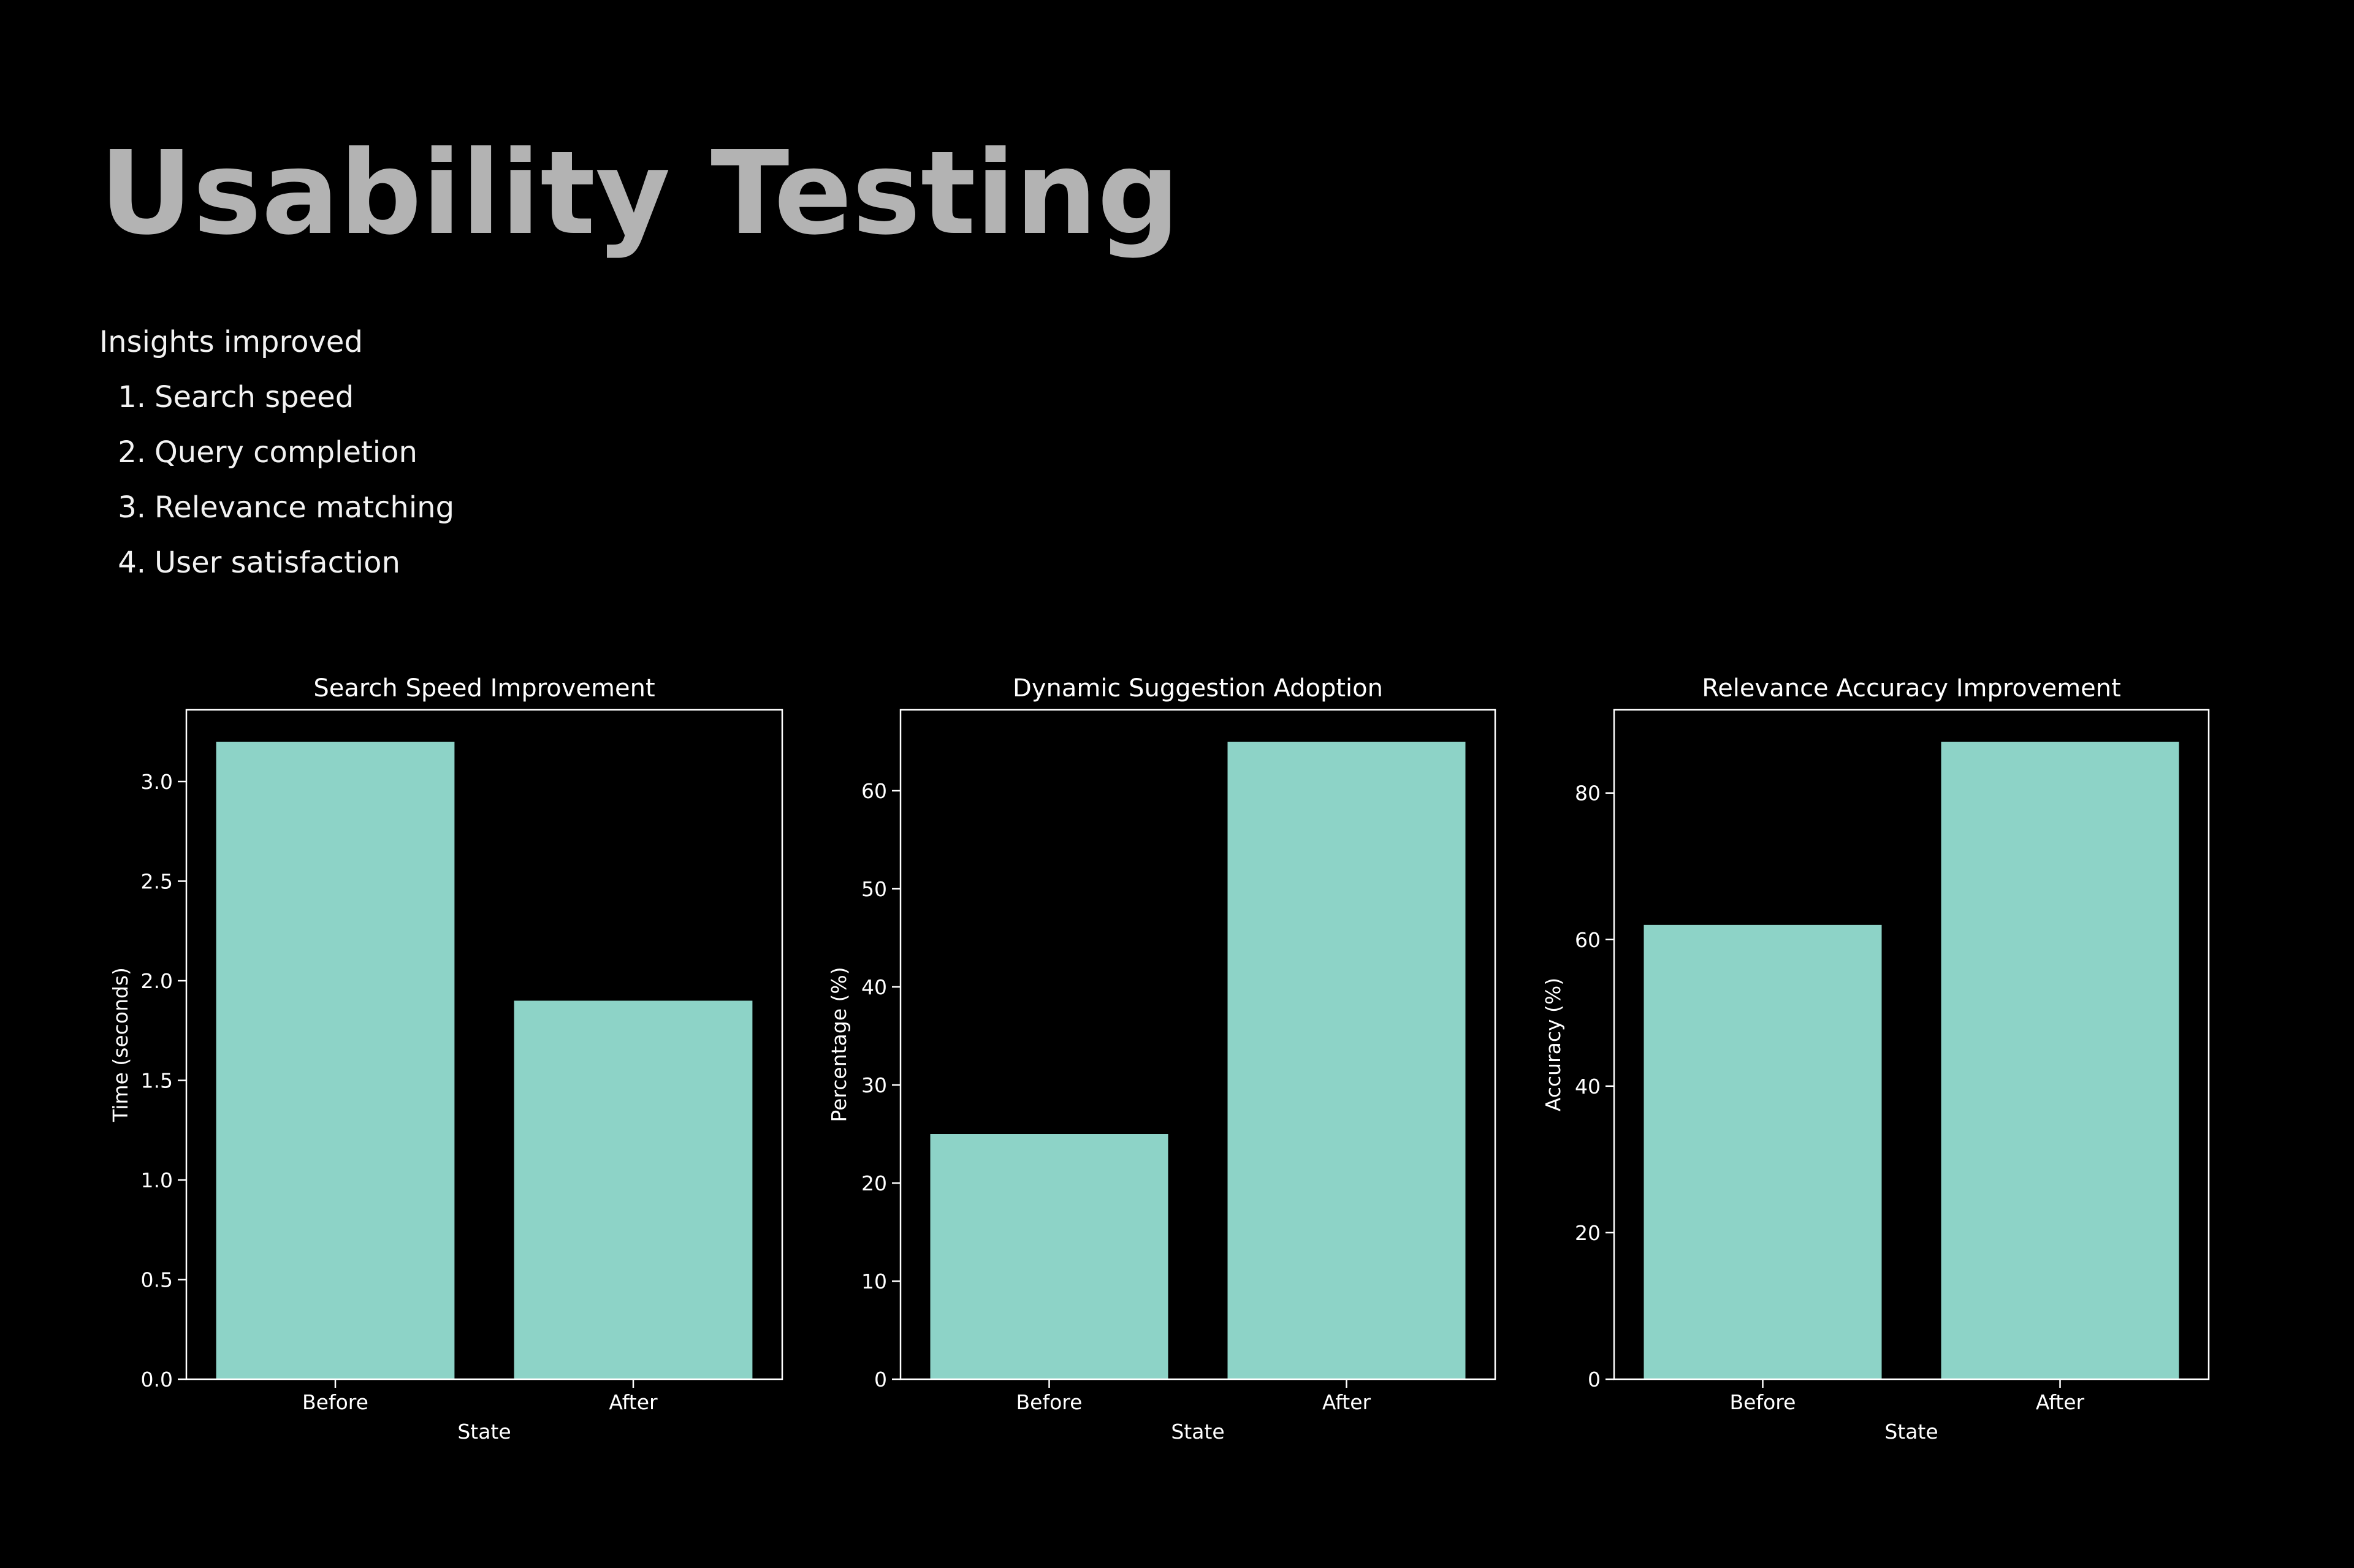  Describe the element at coordinates (157, 981) in the screenshot. I see `y-tick-label: 2.0` at that location.